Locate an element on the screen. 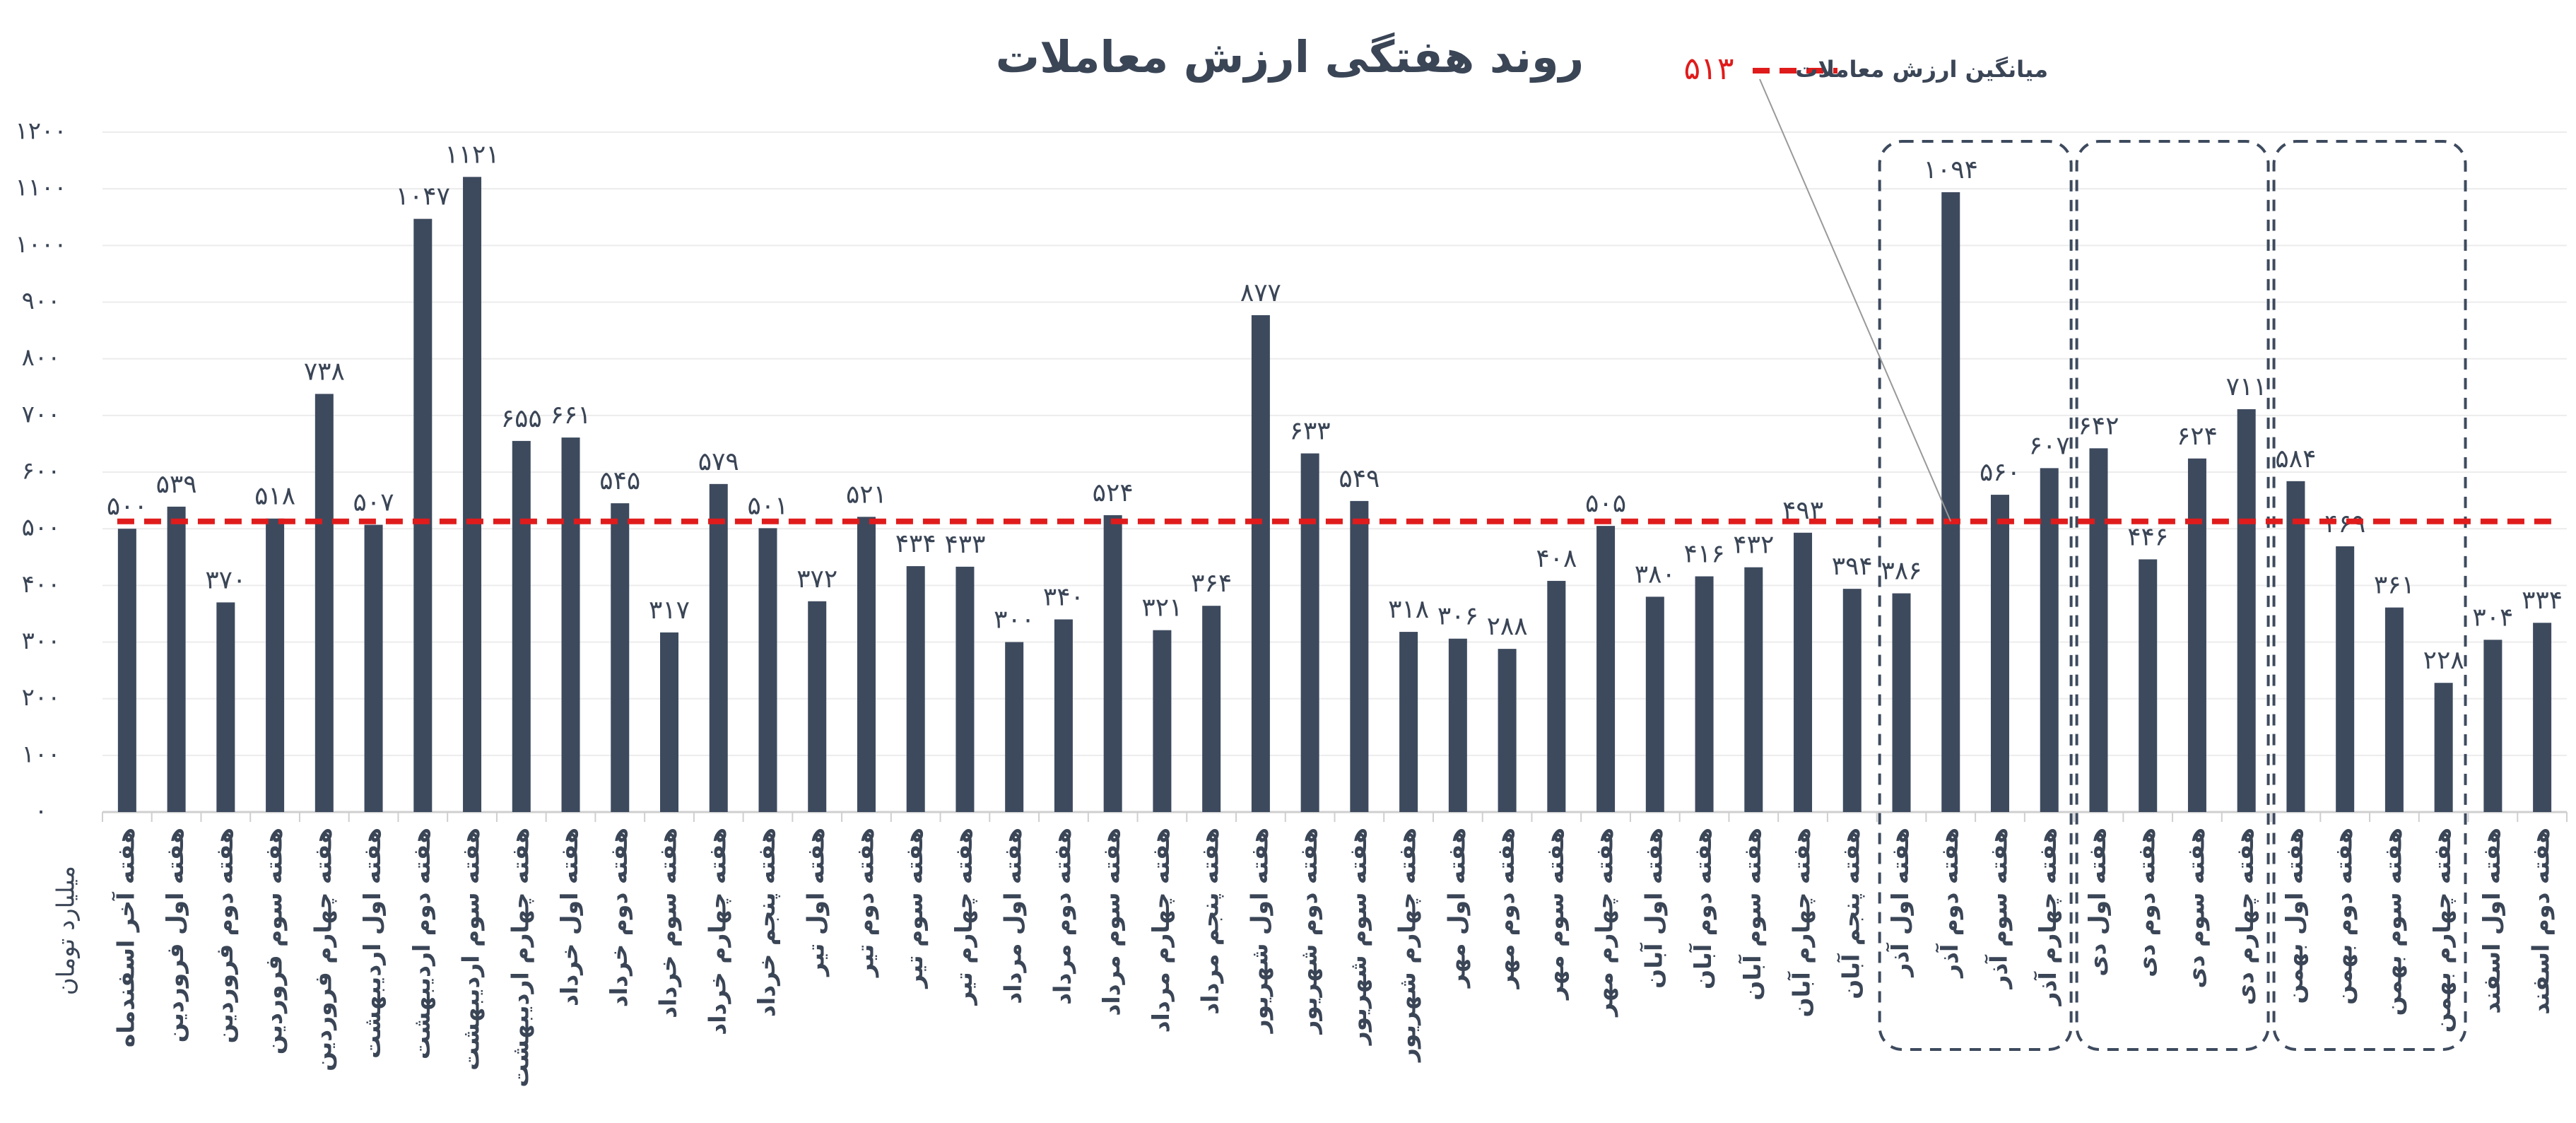 The image size is (2576, 1123). y-tick-label: ۵۰۰ is located at coordinates (41, 528).